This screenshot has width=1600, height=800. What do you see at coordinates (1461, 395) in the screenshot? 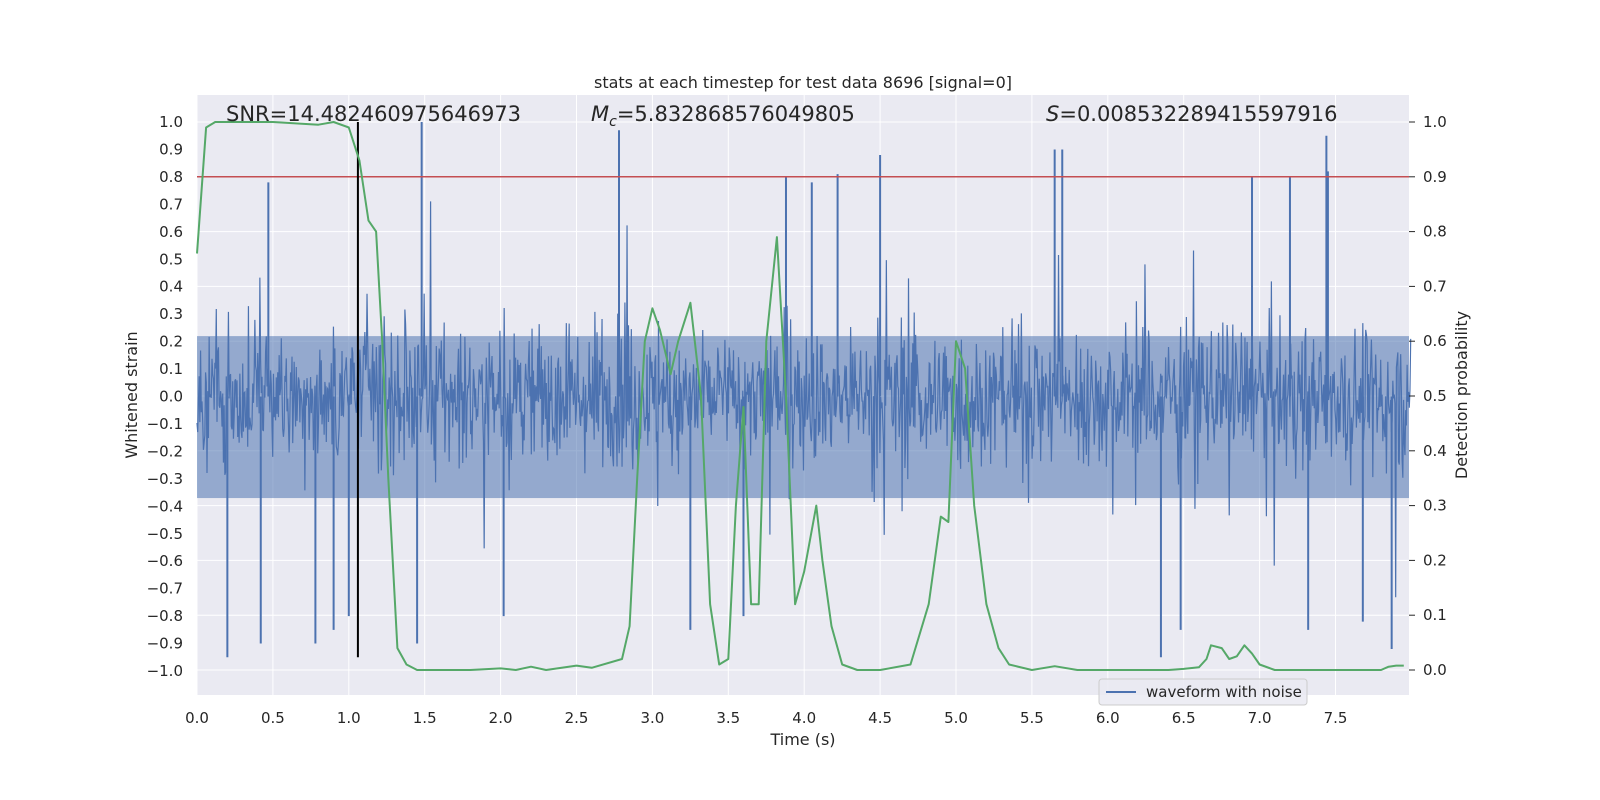
I see `y2-axis-label: Detection probability` at bounding box center [1461, 395].